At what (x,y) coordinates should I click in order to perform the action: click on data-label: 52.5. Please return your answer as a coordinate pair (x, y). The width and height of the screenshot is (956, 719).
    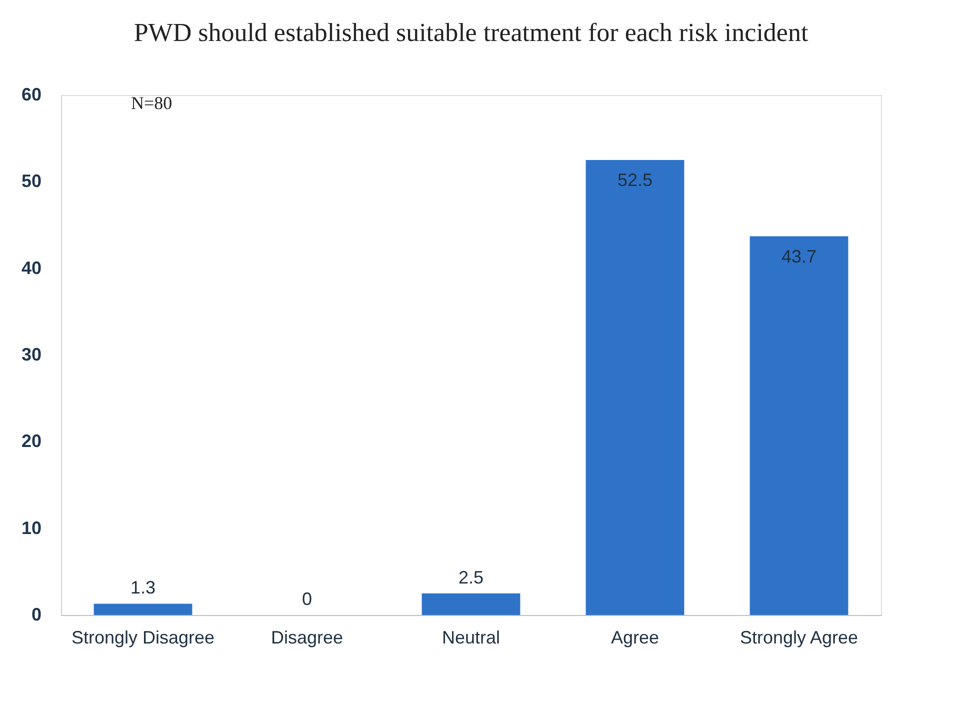
    Looking at the image, I should click on (635, 180).